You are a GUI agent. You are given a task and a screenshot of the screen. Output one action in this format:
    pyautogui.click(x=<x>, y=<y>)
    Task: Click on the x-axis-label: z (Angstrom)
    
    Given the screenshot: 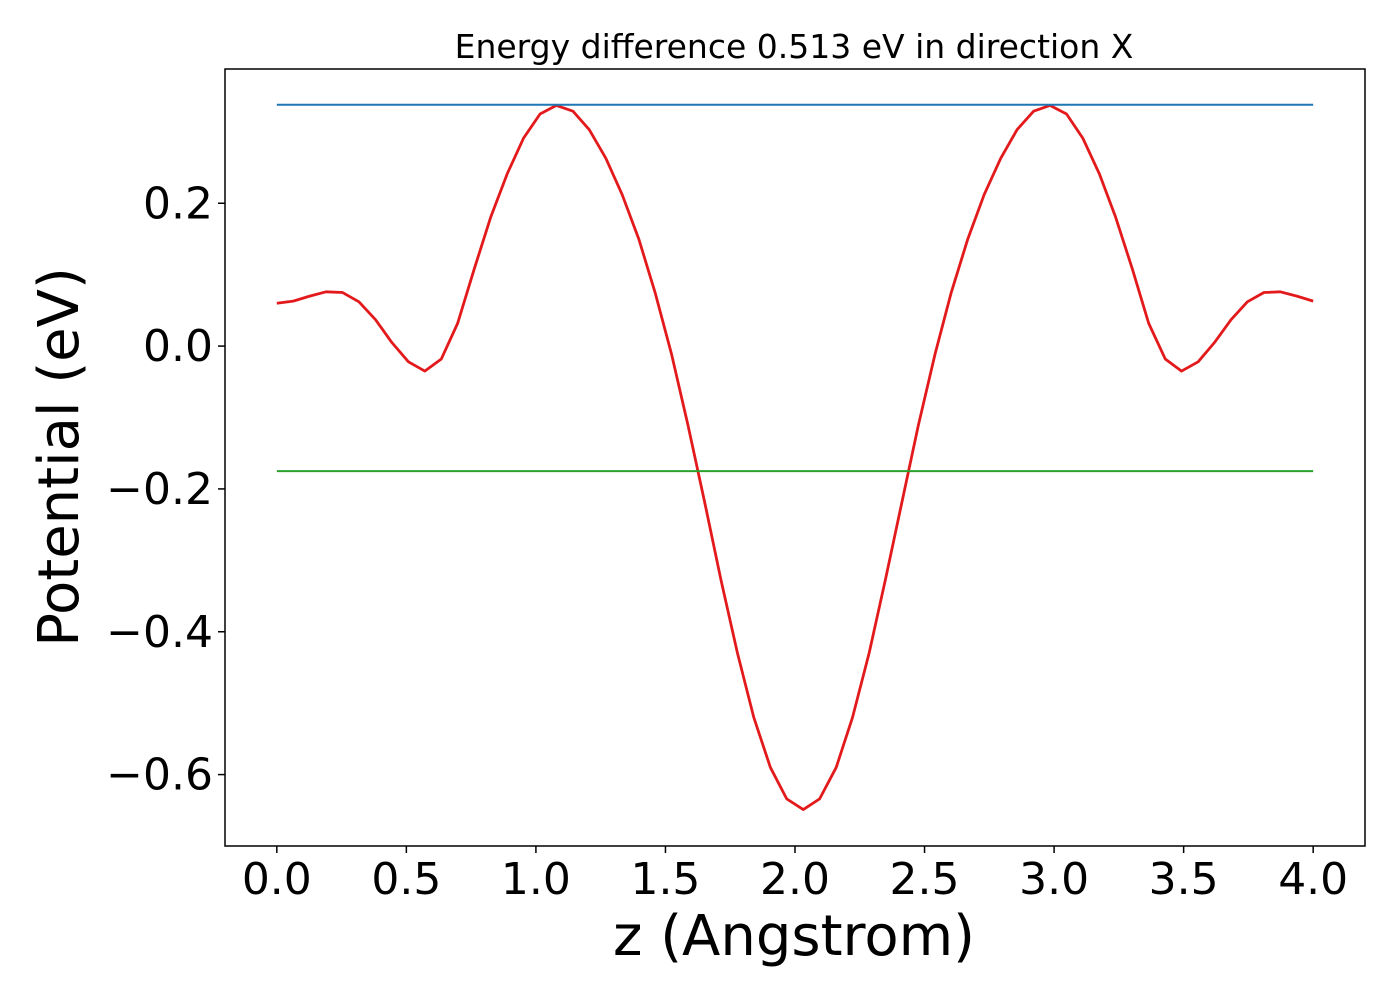 What is the action you would take?
    pyautogui.click(x=794, y=936)
    